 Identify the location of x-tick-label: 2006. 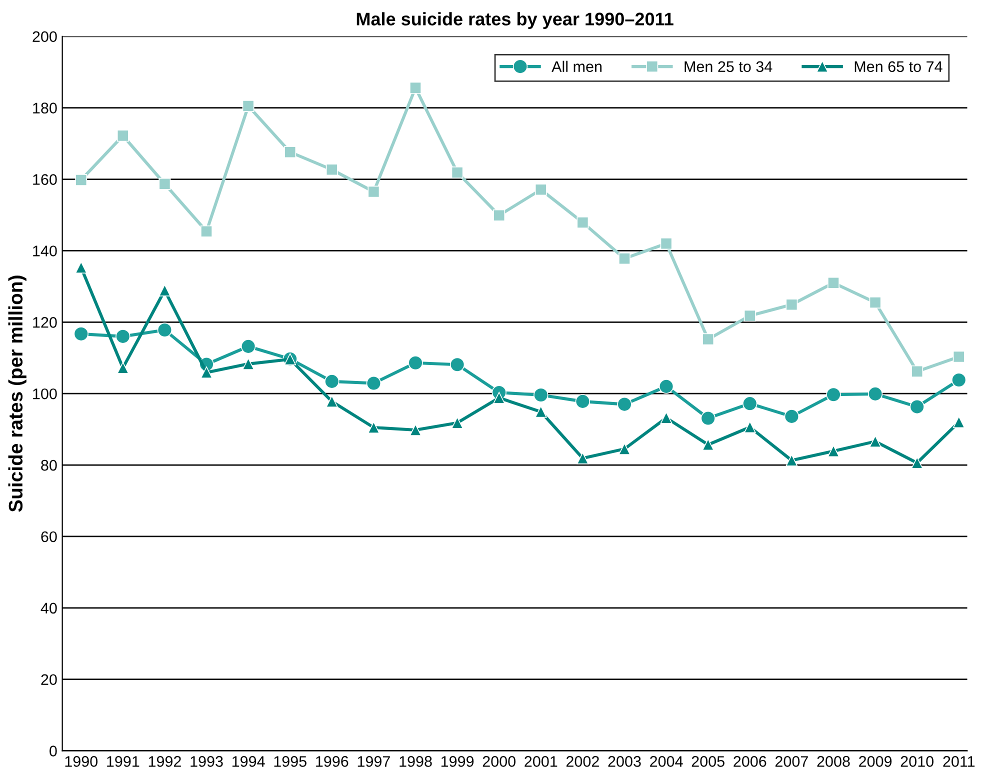
(750, 761).